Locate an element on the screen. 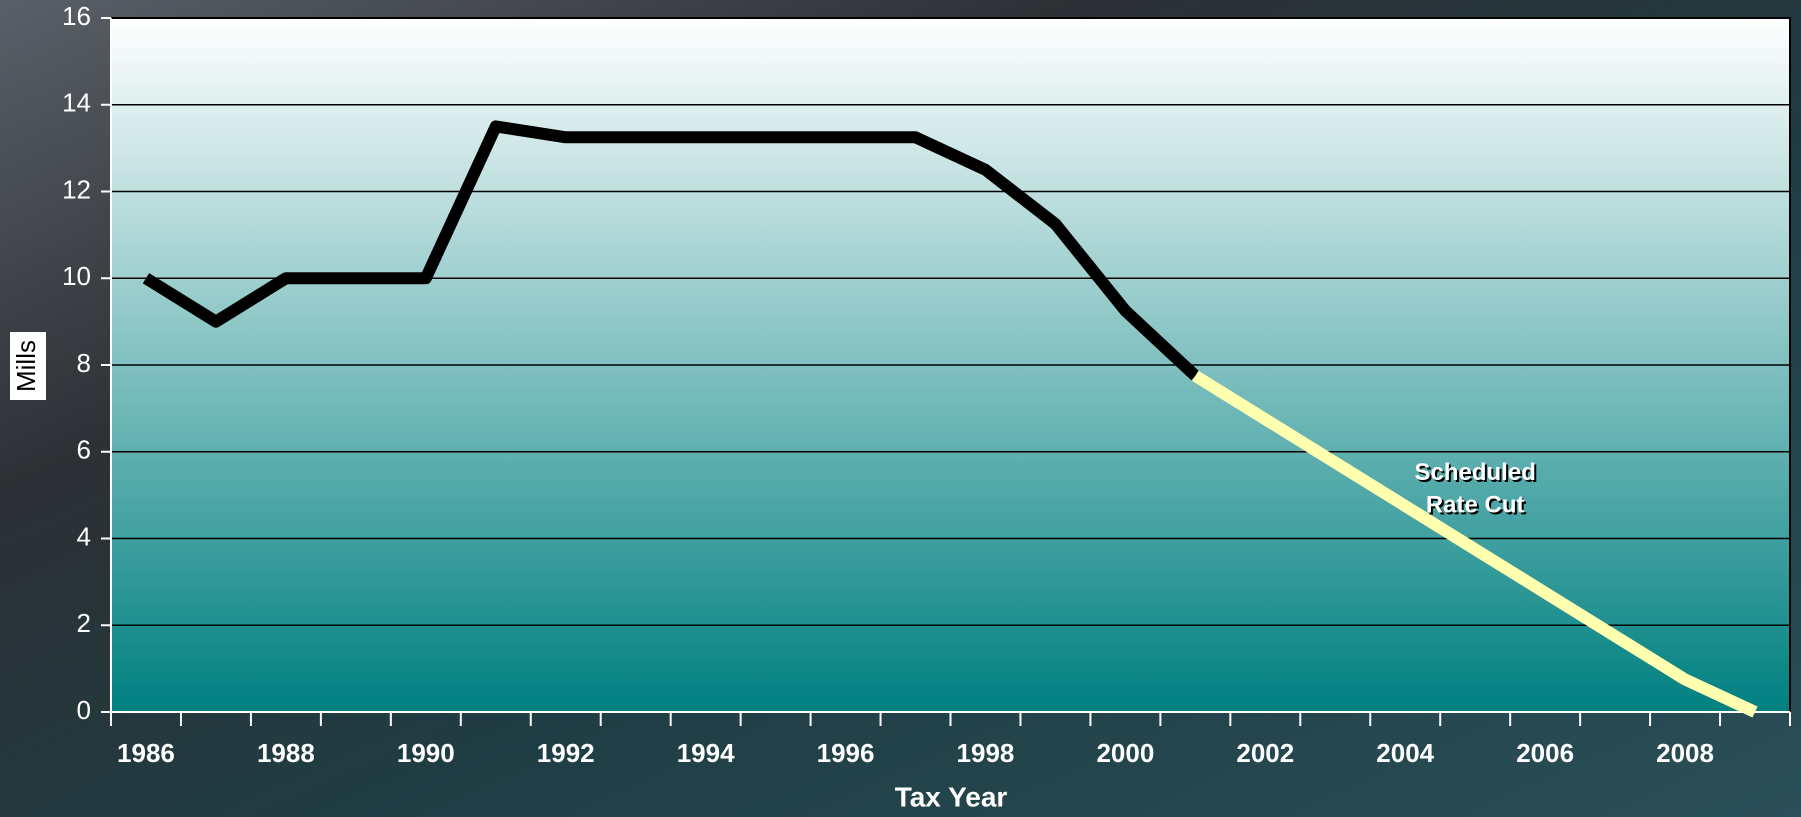  line-series is located at coordinates (1475, 544).